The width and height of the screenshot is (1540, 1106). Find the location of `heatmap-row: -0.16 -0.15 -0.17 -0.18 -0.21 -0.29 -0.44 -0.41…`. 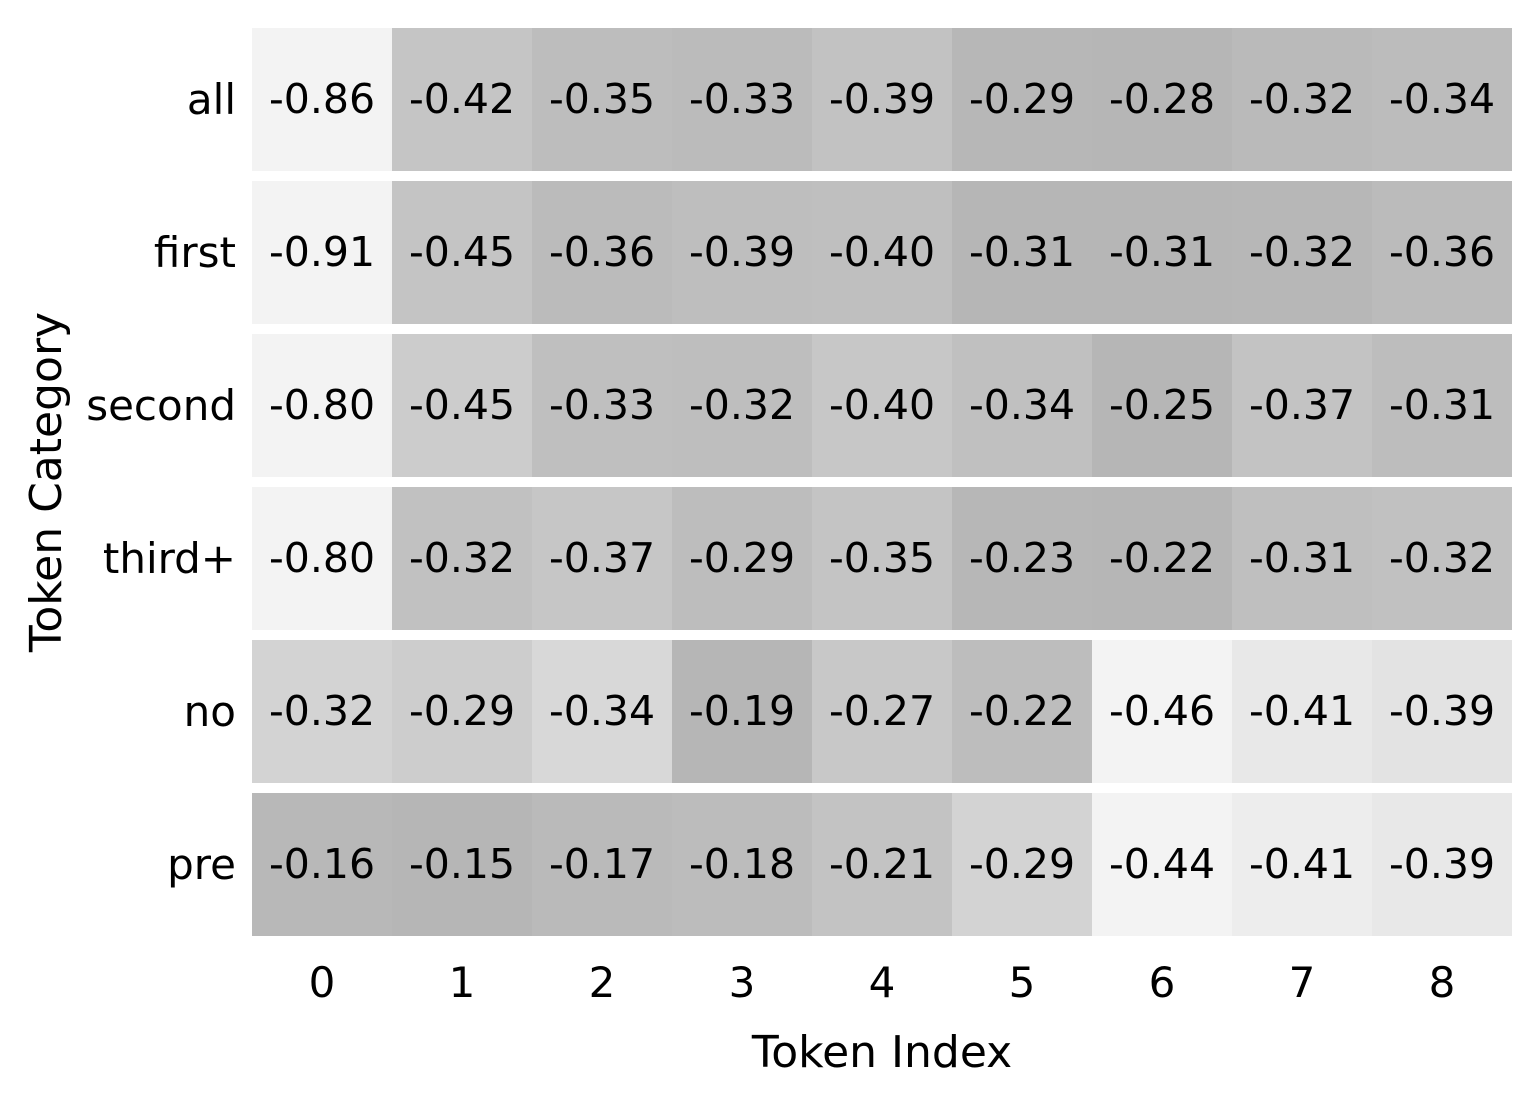

heatmap-row: -0.16 -0.15 -0.17 -0.18 -0.21 -0.29 -0.44 -0.41… is located at coordinates (882, 864).